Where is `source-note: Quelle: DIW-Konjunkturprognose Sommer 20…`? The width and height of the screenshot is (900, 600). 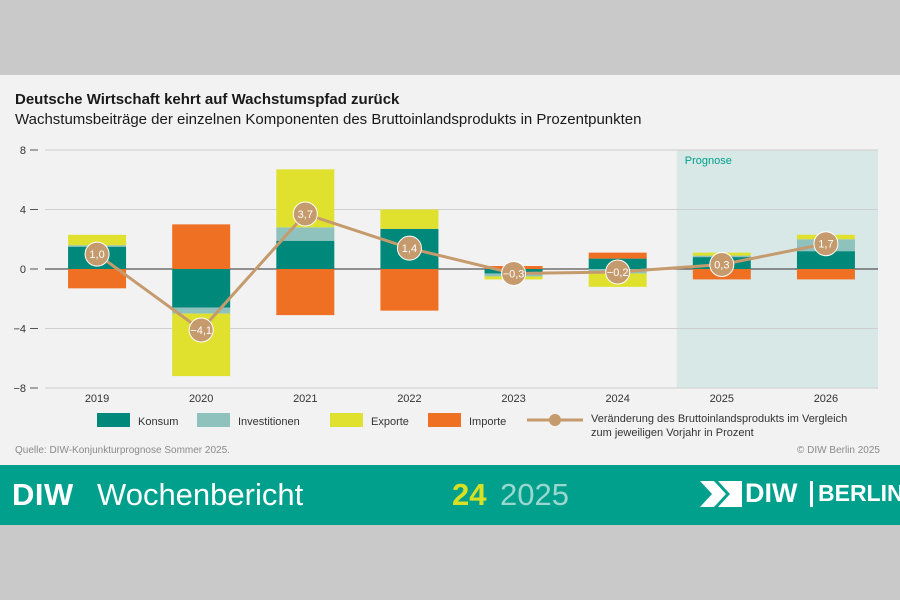 source-note: Quelle: DIW-Konjunkturprognose Sommer 20… is located at coordinates (122, 450).